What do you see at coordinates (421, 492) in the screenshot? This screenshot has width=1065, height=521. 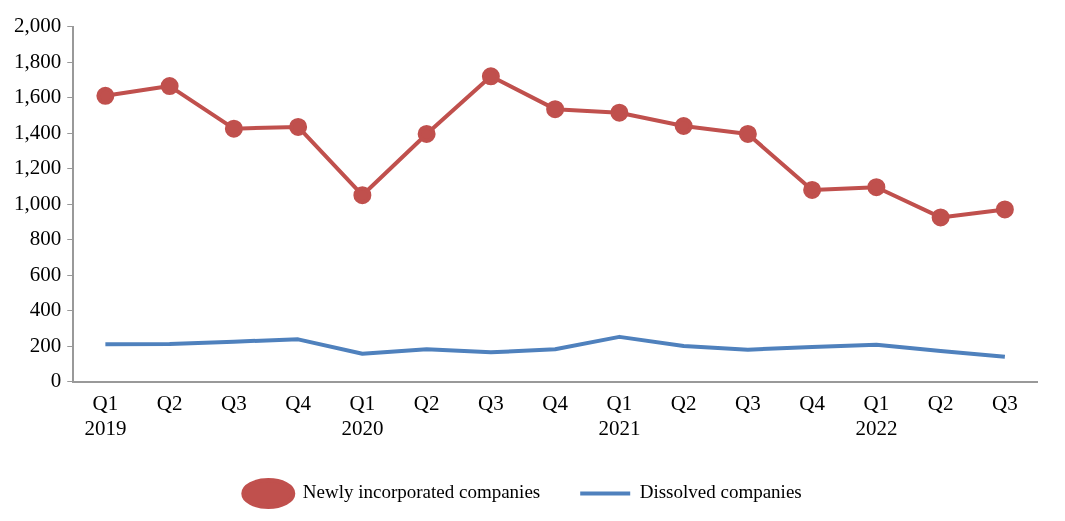 I see `legend-label: Newly incorporated companies` at bounding box center [421, 492].